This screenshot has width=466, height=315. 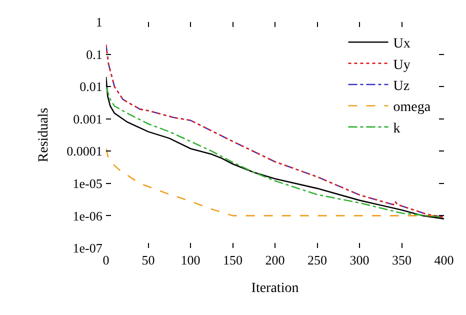 What do you see at coordinates (360, 260) in the screenshot?
I see `x-tick-label: 300` at bounding box center [360, 260].